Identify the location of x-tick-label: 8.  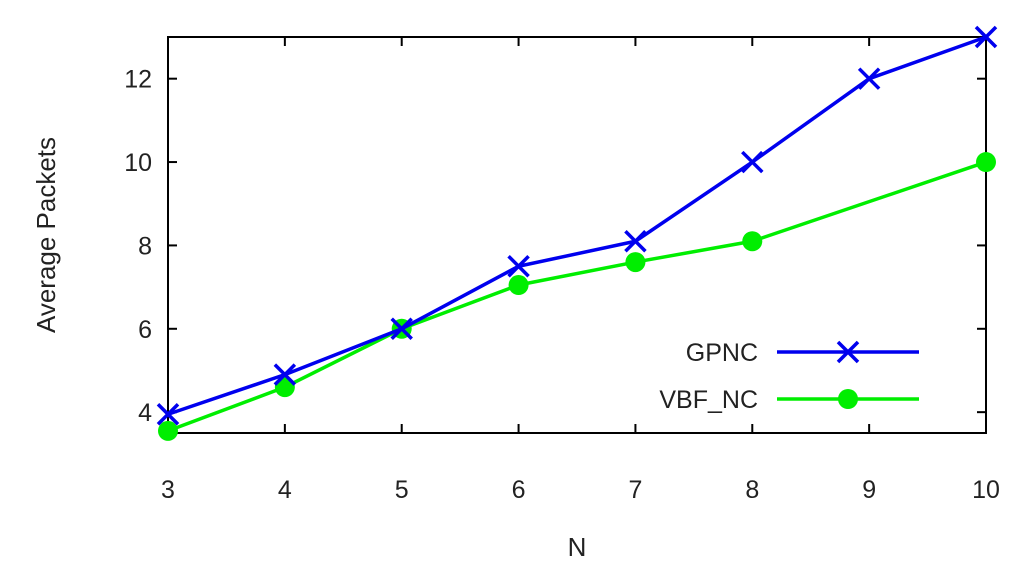
(752, 490).